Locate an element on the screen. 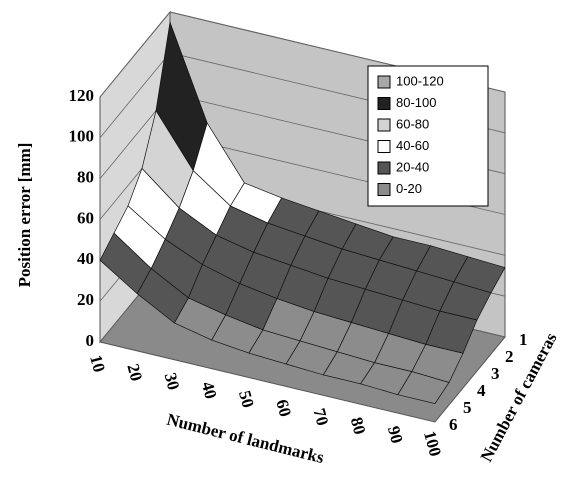 The height and width of the screenshot is (486, 572). legend: 100-120 80-100 60-80 40-60 20-40 0-20 is located at coordinates (428, 136).